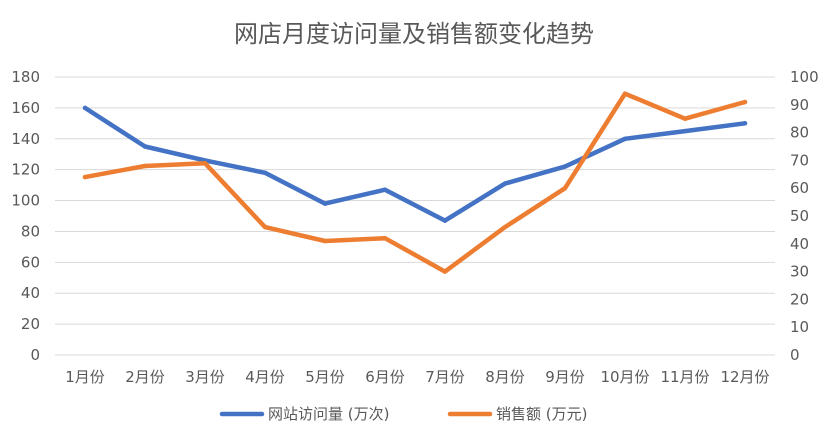 This screenshot has height=443, width=828. What do you see at coordinates (328, 414) in the screenshot?
I see `legend-label: 网站访问量 (万次)` at bounding box center [328, 414].